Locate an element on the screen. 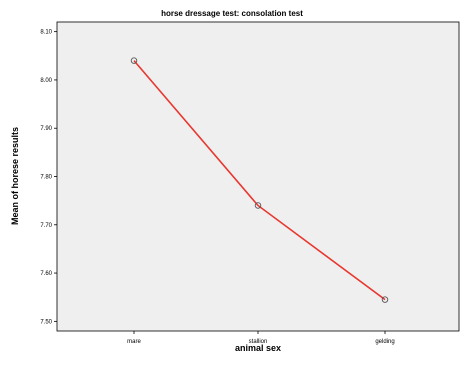 The image size is (464, 368). y-tick-label: 7.80 is located at coordinates (46, 178).